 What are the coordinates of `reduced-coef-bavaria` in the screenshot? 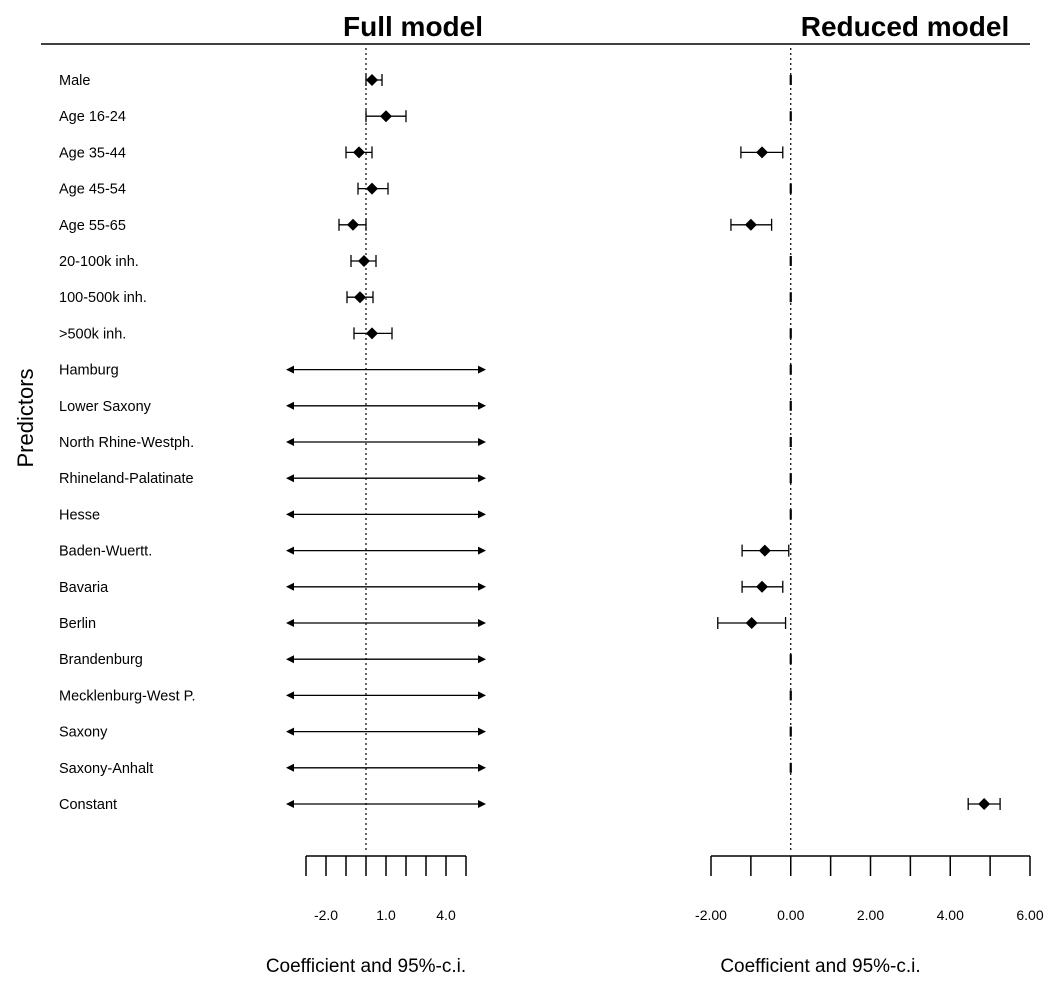 It's located at (762, 586).